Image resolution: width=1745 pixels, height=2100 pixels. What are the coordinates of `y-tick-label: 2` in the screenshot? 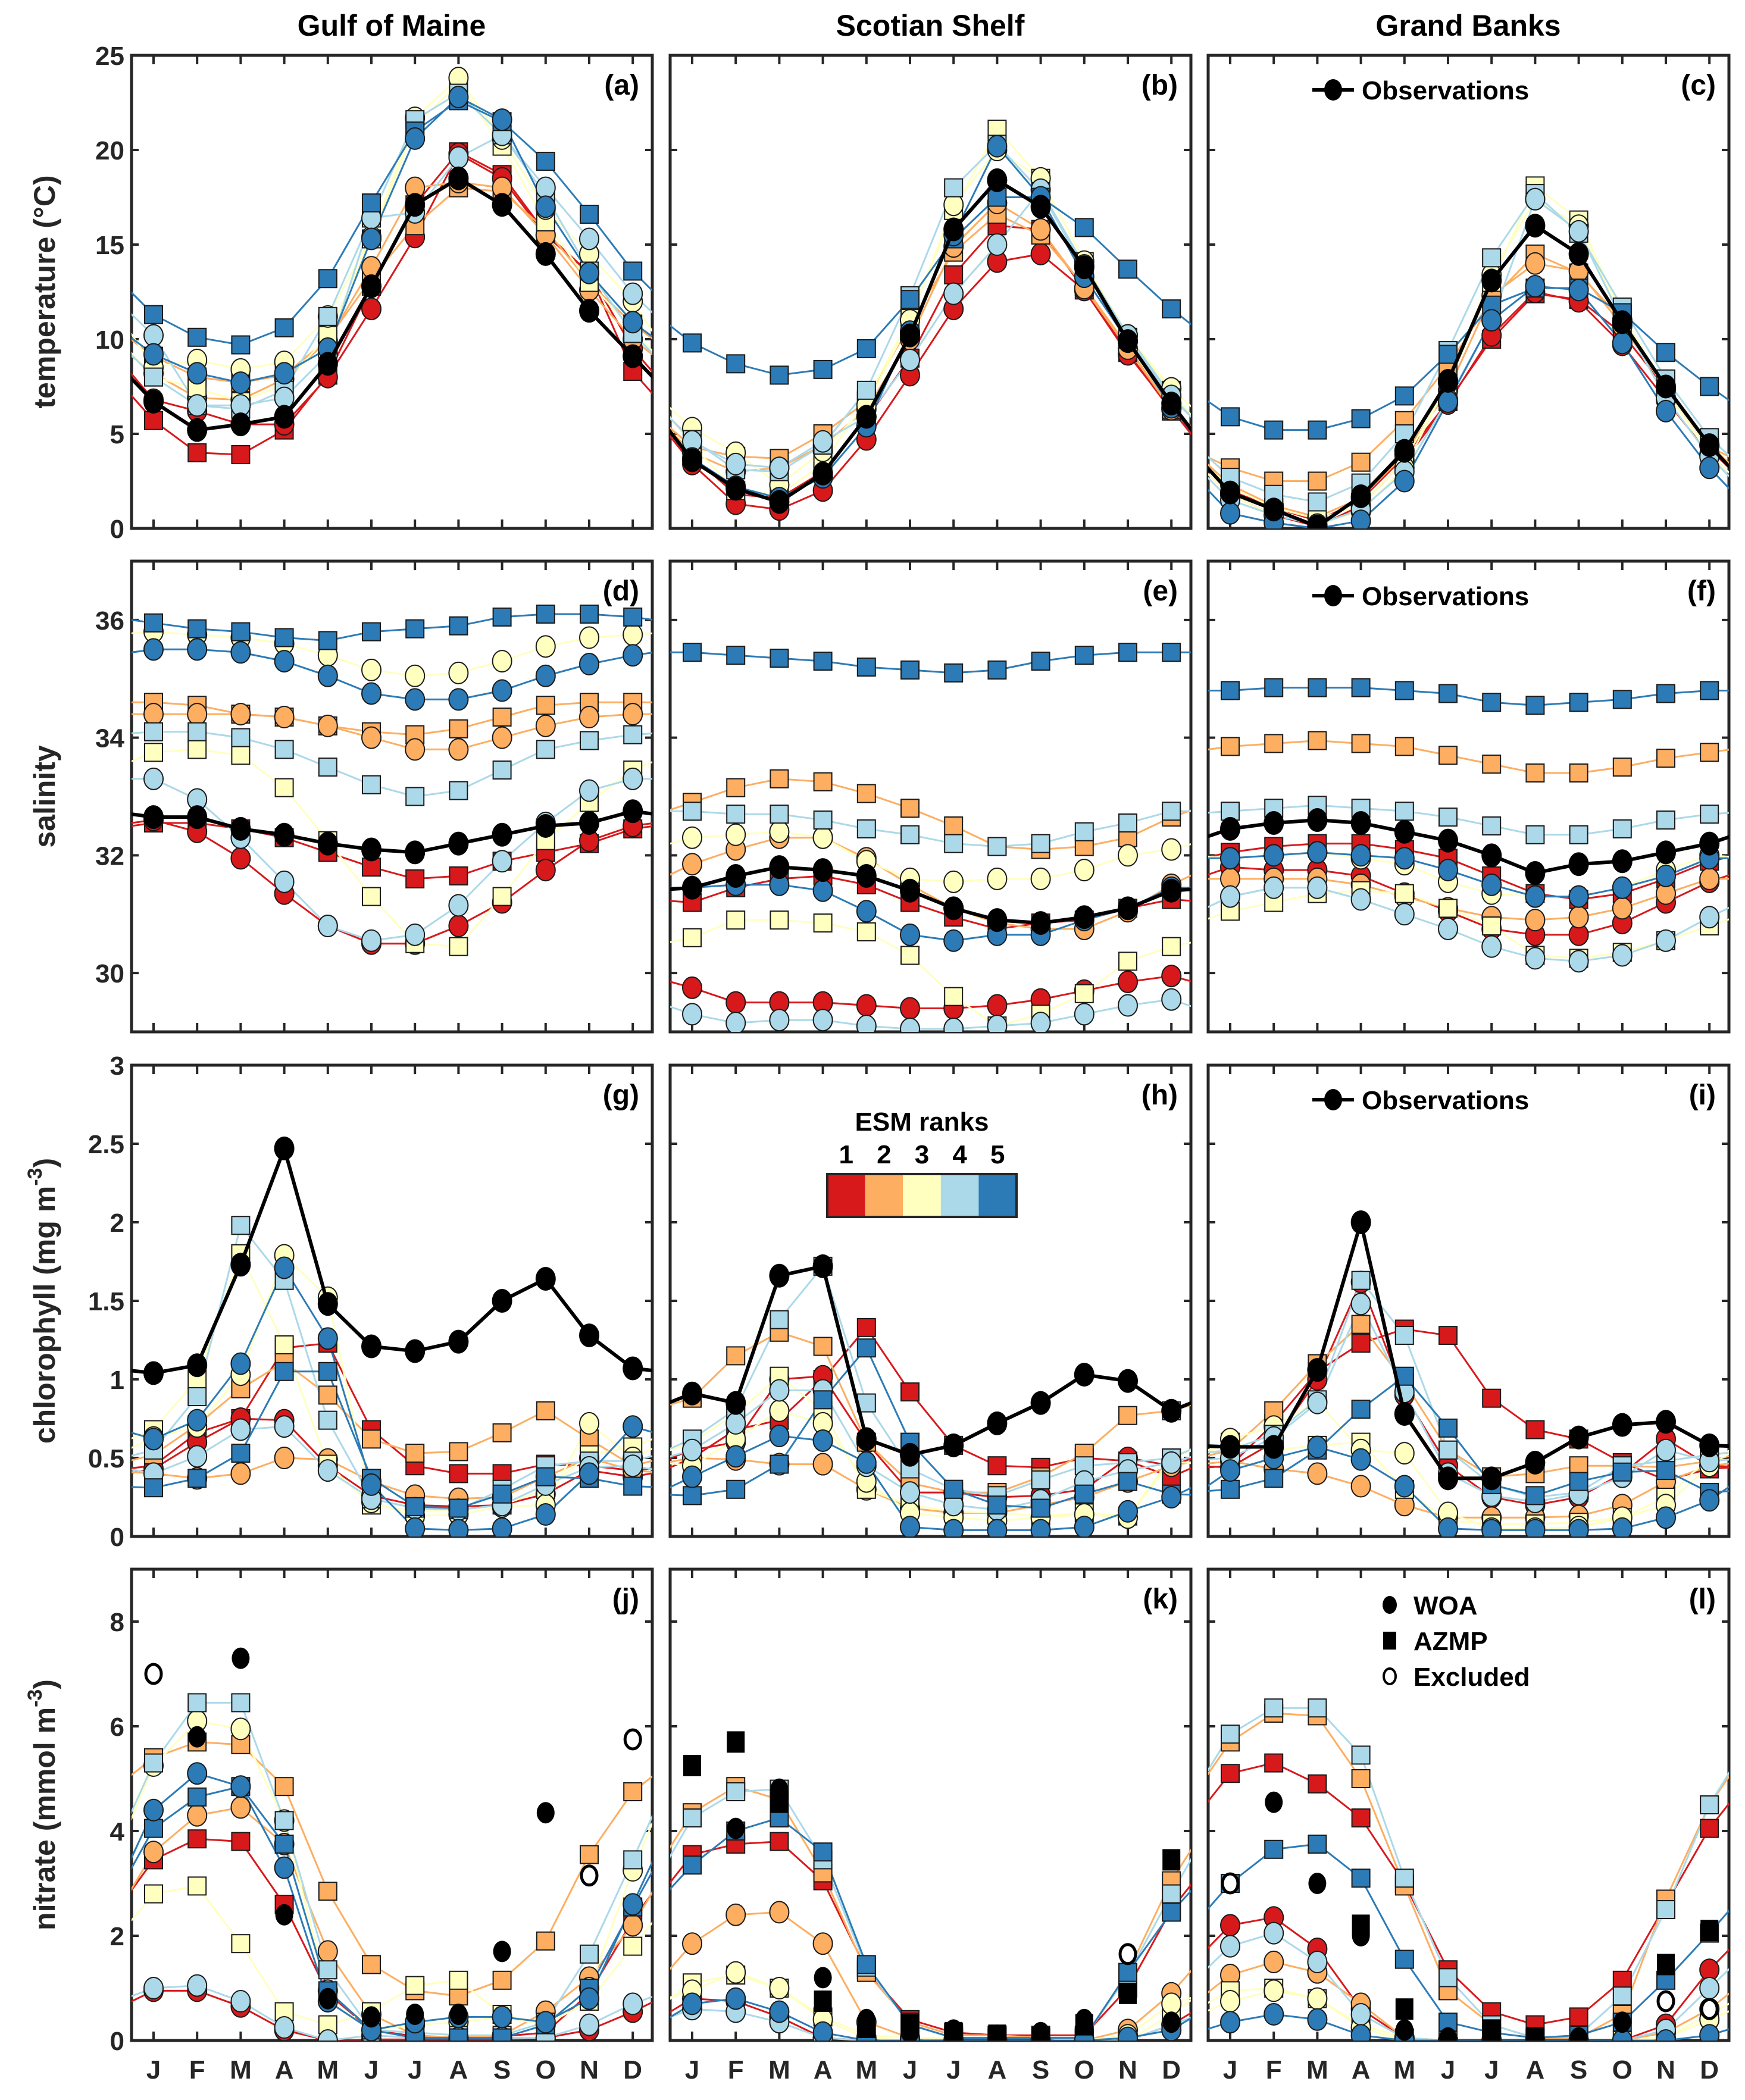 It's located at (117, 1223).